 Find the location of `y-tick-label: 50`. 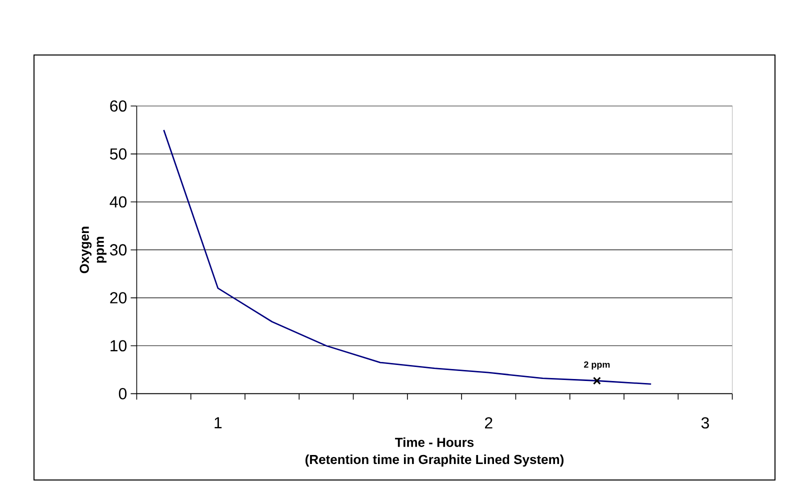

y-tick-label: 50 is located at coordinates (118, 154).